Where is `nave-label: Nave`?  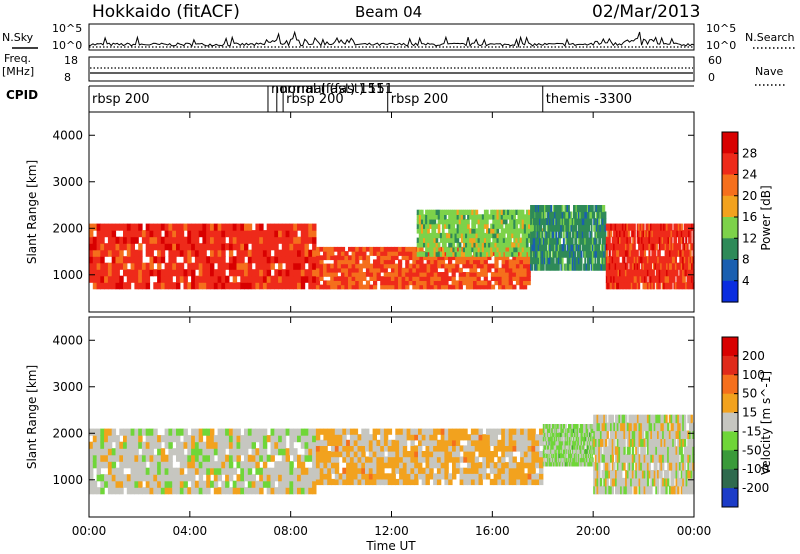 nave-label: Nave is located at coordinates (769, 71).